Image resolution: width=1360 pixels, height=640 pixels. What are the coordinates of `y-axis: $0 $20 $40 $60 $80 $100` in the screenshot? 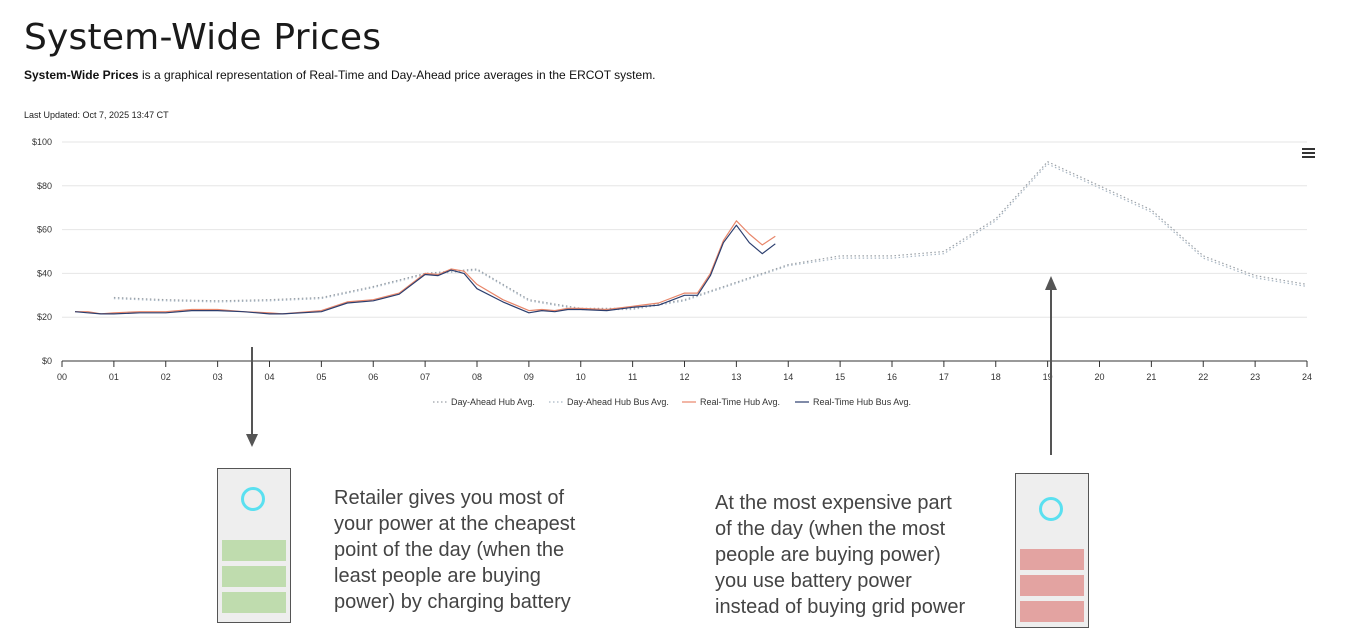 It's located at (42, 251).